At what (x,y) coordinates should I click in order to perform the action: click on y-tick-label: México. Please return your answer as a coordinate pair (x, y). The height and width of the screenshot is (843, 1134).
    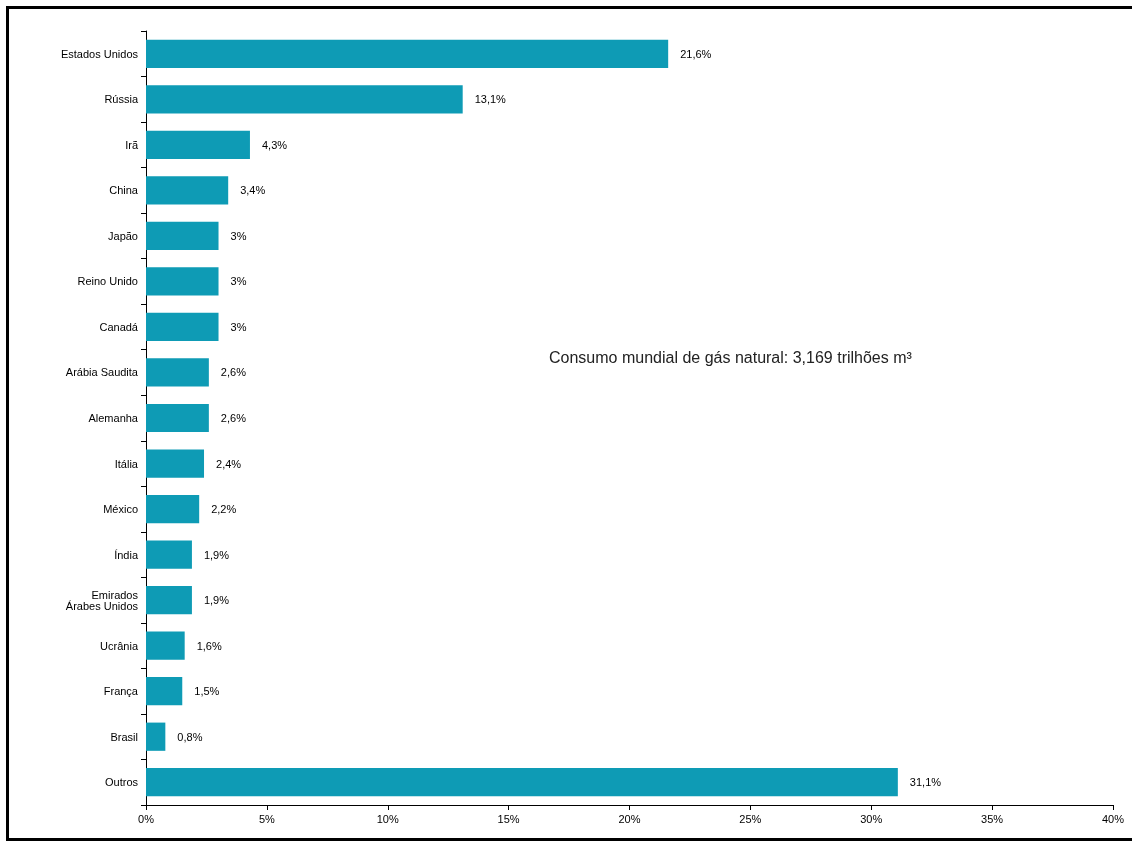
    Looking at the image, I should click on (120, 509).